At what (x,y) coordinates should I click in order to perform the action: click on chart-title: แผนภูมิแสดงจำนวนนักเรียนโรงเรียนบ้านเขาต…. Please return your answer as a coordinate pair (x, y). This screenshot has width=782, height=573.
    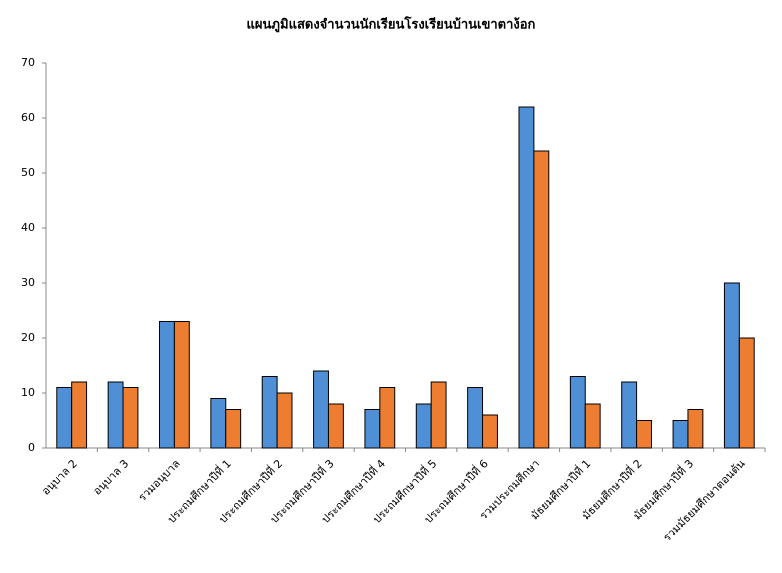
    Looking at the image, I should click on (391, 24).